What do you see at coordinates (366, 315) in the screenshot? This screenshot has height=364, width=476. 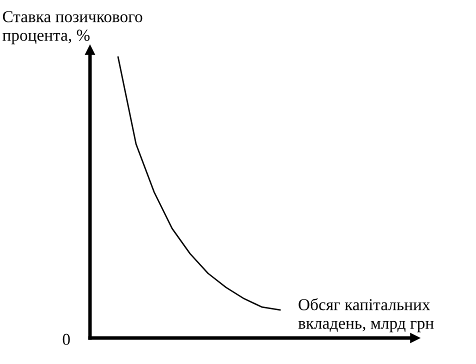 I see `x-axis-title: Обсяг капітальних вкладень, млрд грн` at bounding box center [366, 315].